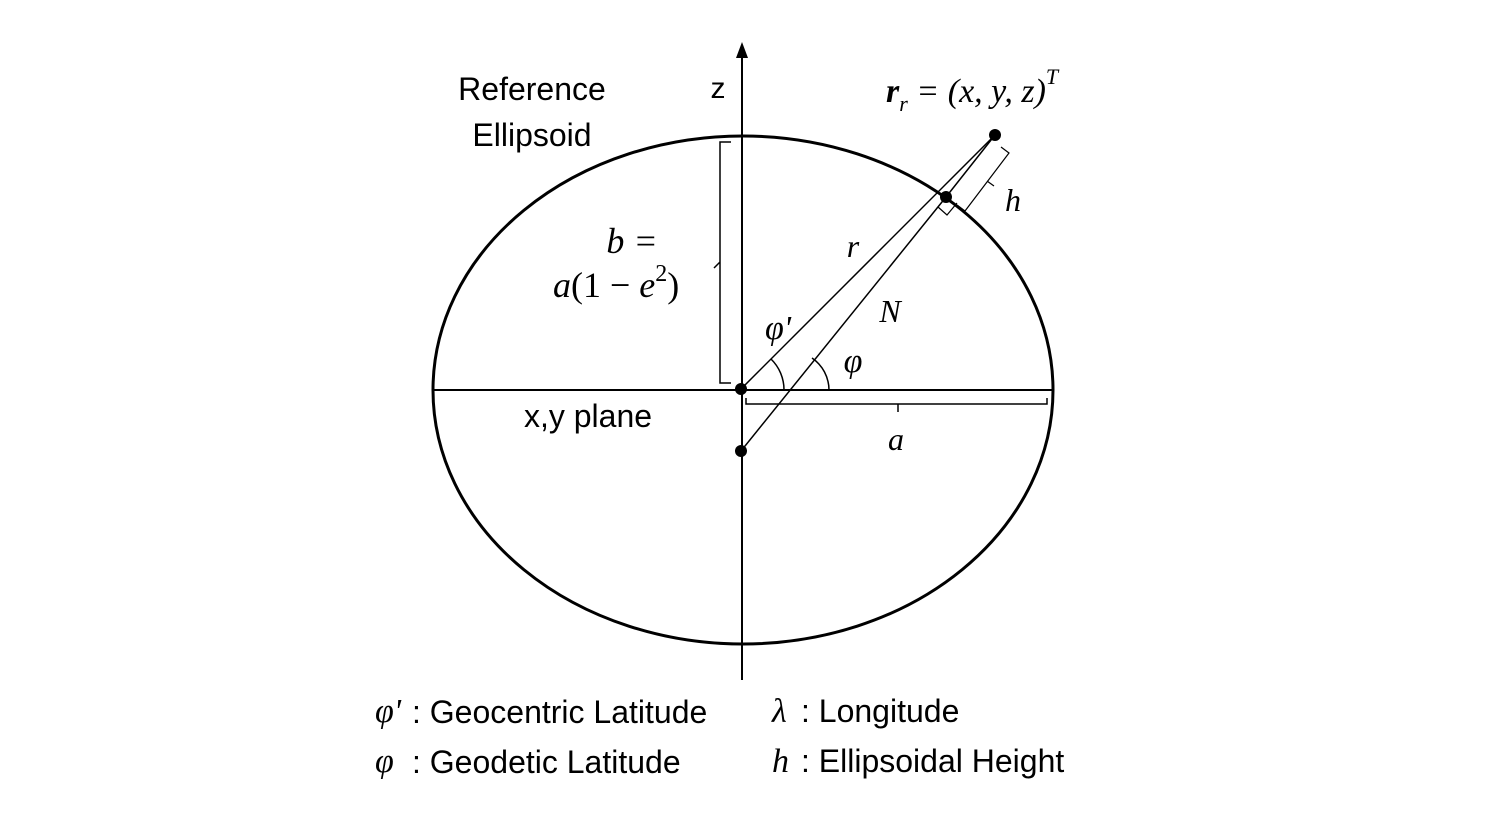 The width and height of the screenshot is (1486, 813). What do you see at coordinates (531, 135) in the screenshot?
I see `reference-label-line2: Ellipsoid` at bounding box center [531, 135].